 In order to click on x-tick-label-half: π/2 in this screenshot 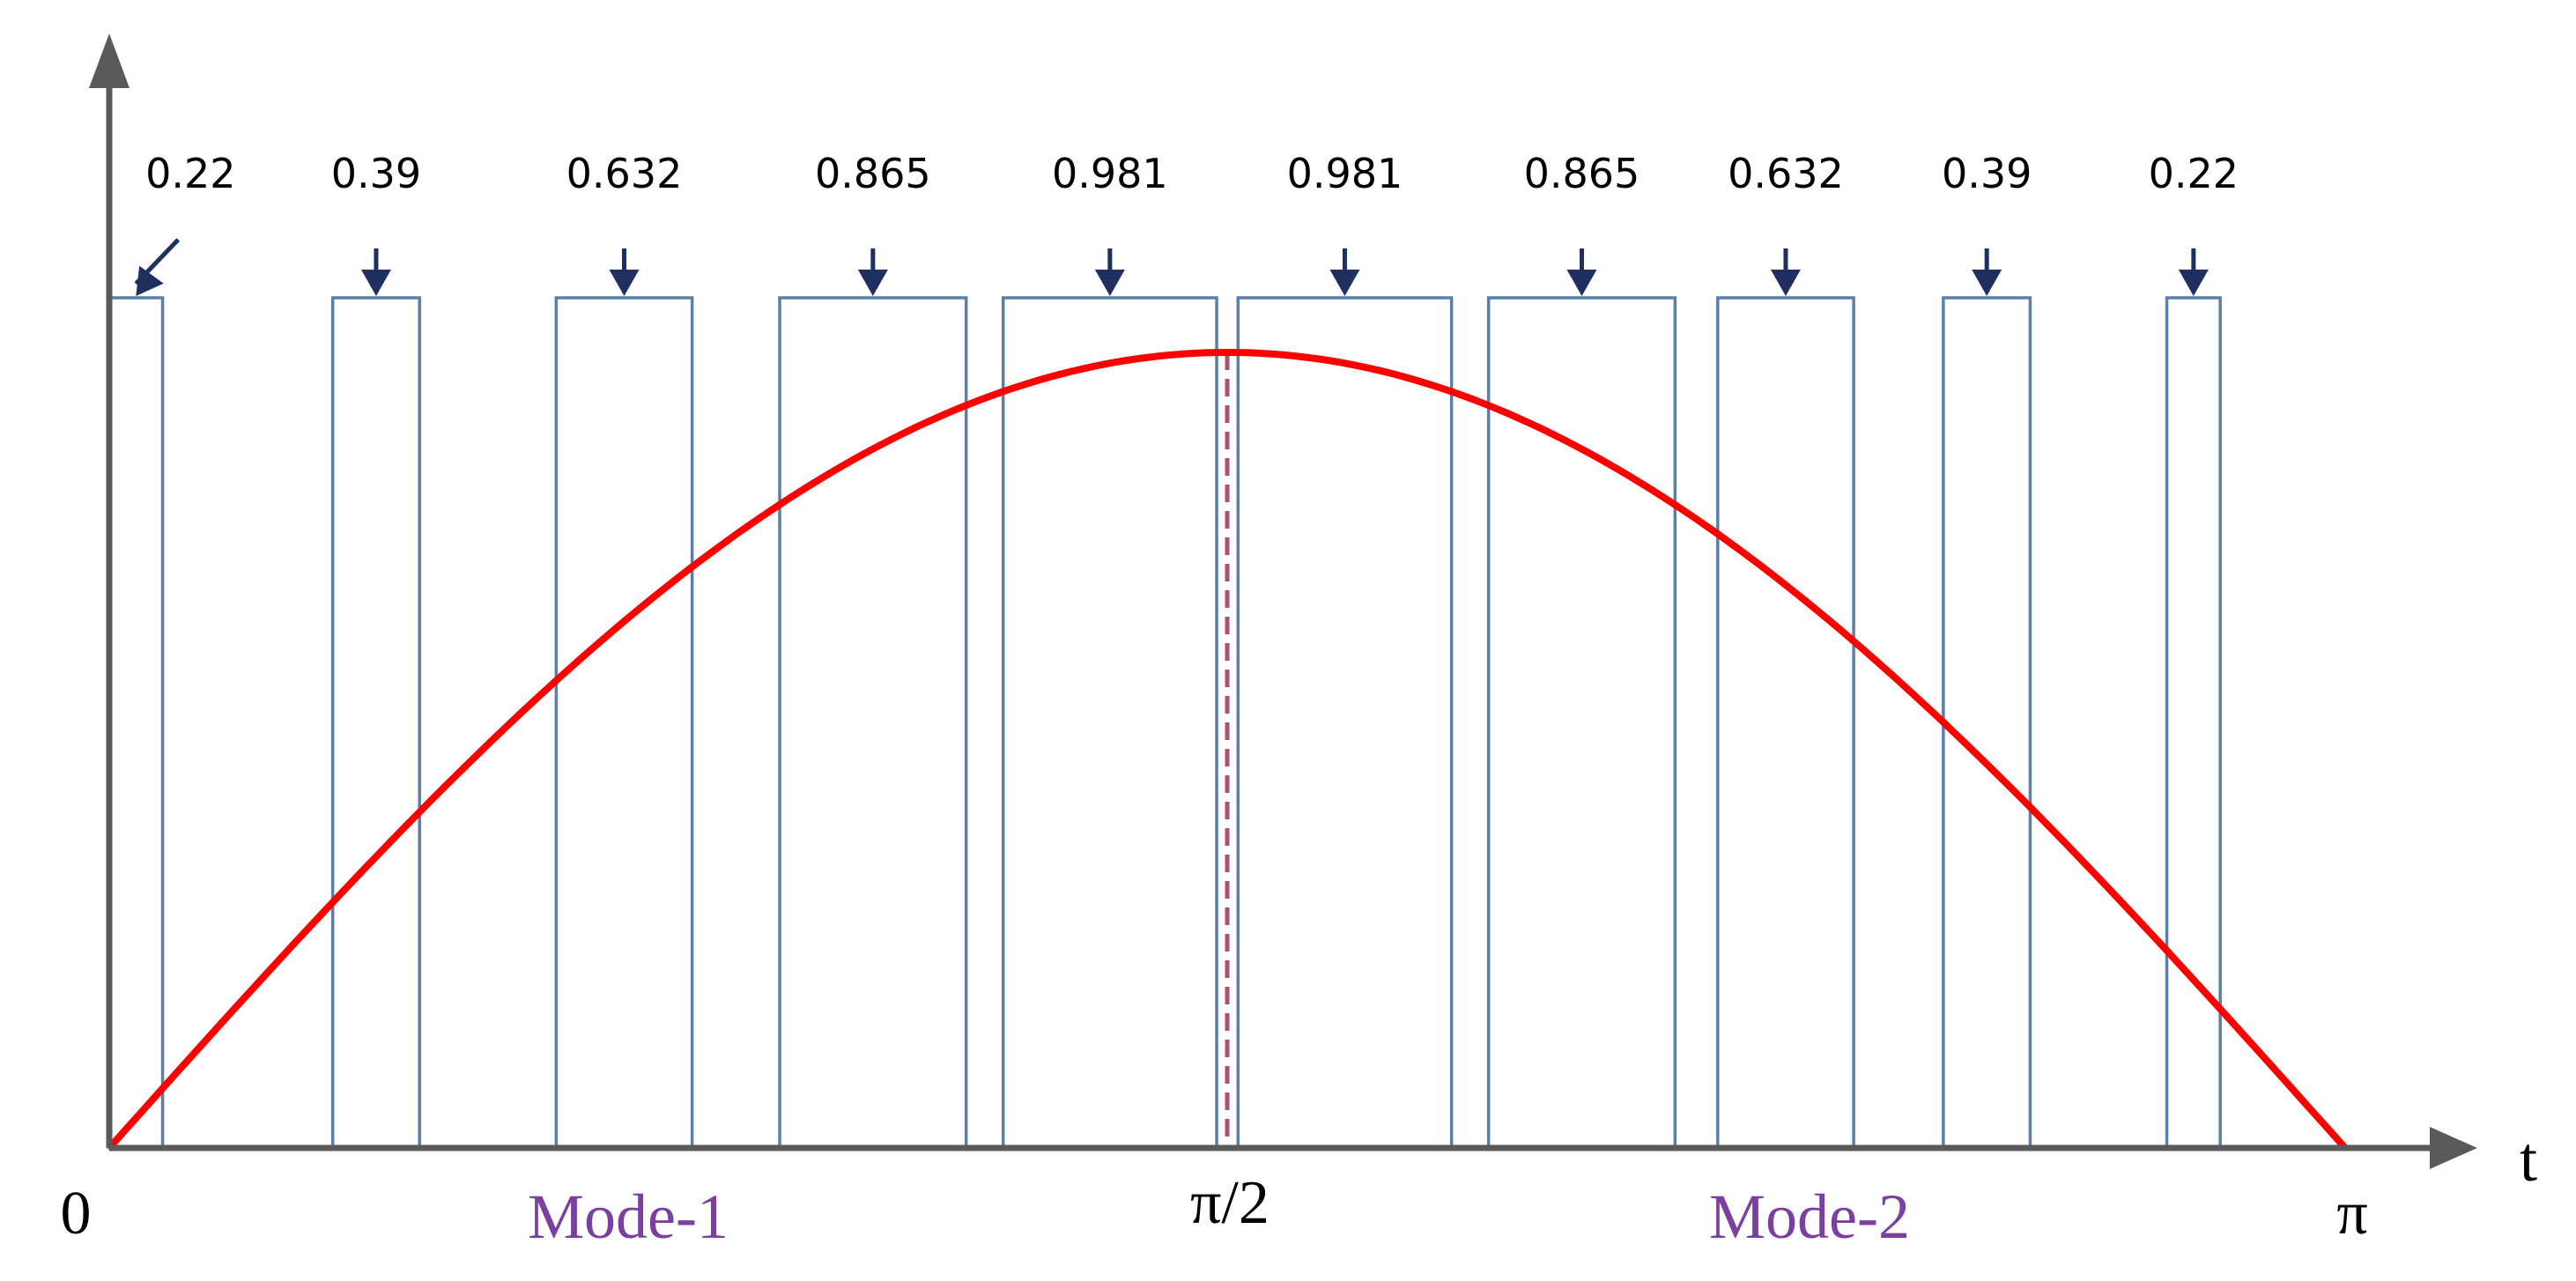, I will do `click(1230, 1203)`.